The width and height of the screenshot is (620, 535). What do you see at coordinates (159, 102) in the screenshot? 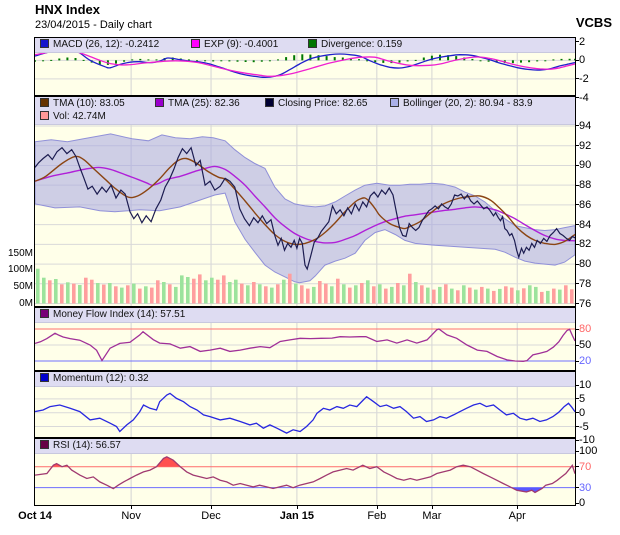
I see `tma25-swatch` at bounding box center [159, 102].